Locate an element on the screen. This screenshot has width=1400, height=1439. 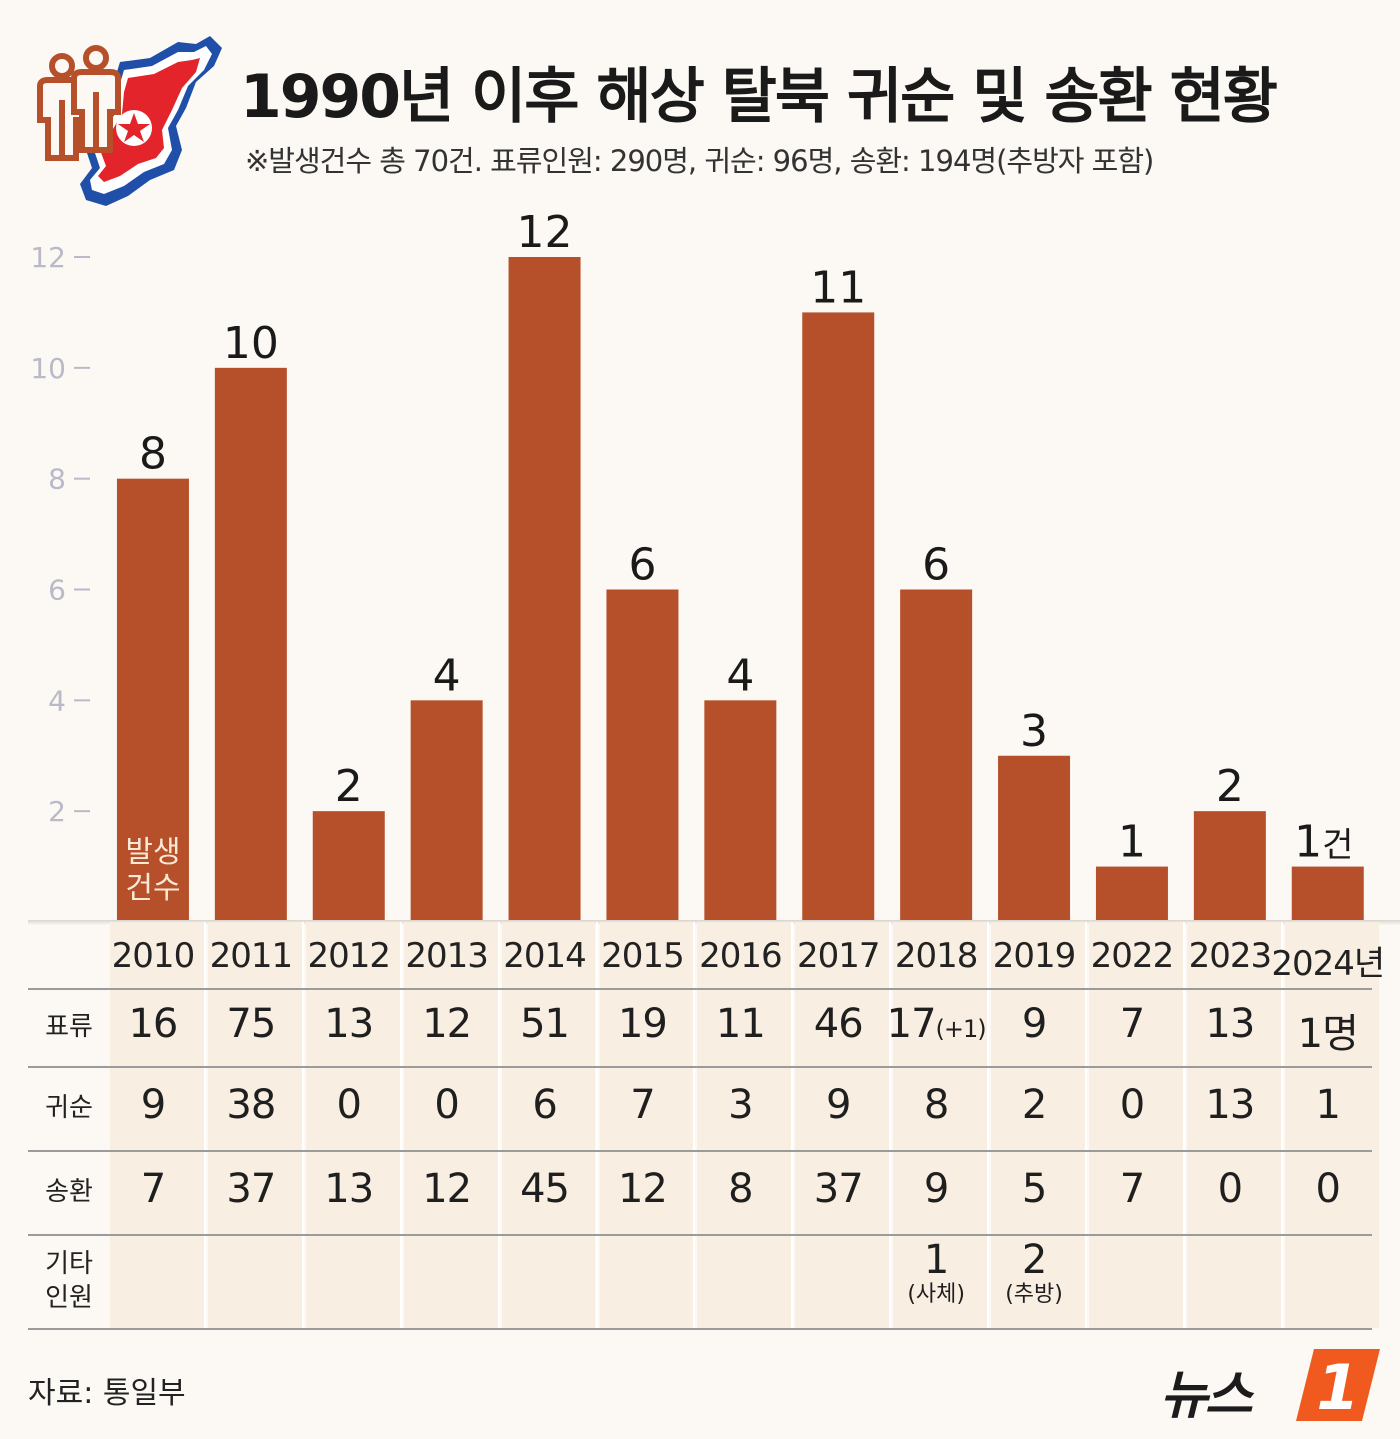
in-bar-label: 건수 is located at coordinates (152, 888).